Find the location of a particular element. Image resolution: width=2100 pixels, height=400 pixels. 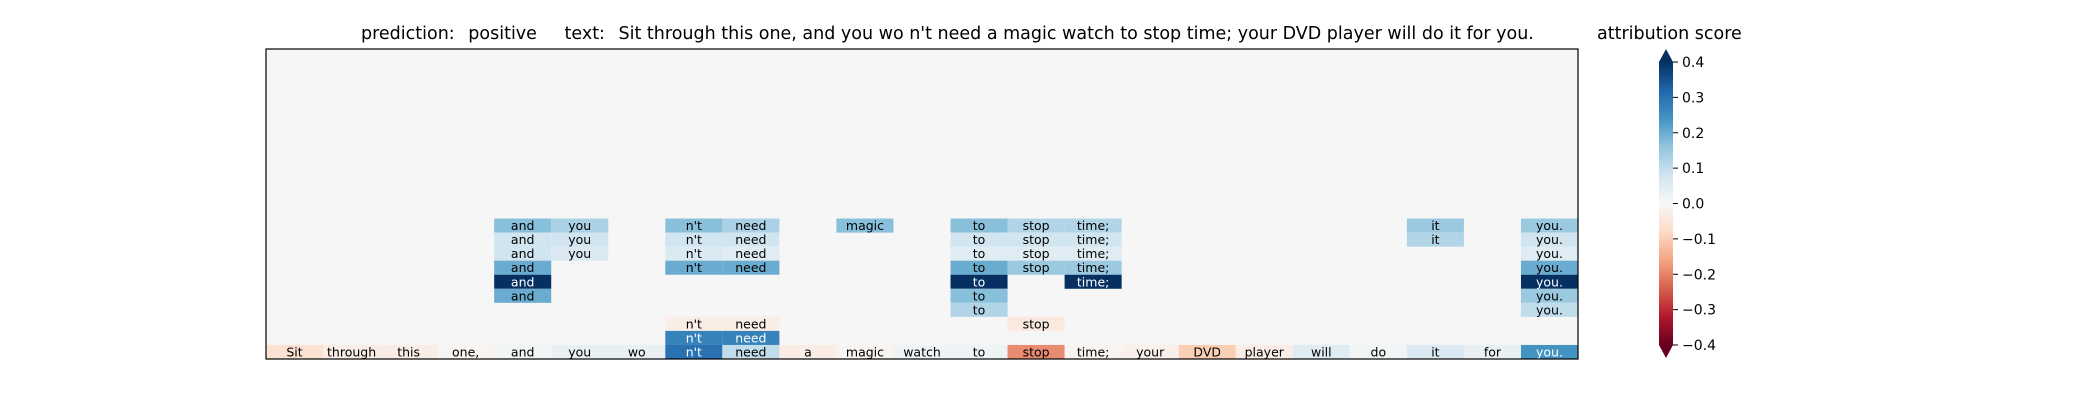

cell-token-label: for is located at coordinates (1493, 351).